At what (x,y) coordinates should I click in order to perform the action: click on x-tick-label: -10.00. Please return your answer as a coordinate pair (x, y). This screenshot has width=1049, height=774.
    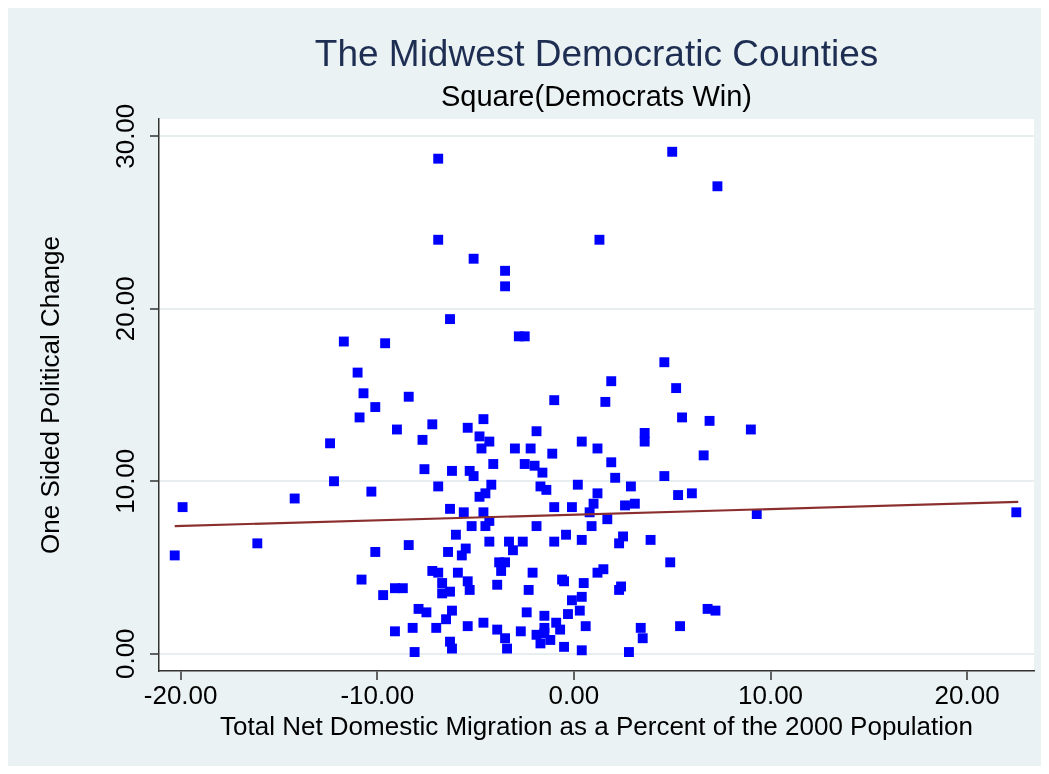
    Looking at the image, I should click on (377, 694).